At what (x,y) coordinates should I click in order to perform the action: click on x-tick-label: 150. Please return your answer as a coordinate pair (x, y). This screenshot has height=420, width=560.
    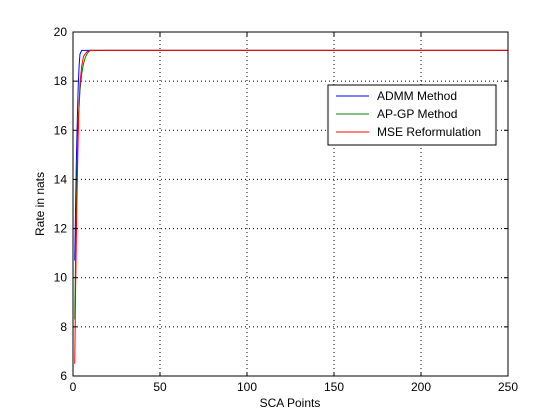
    Looking at the image, I should click on (334, 387).